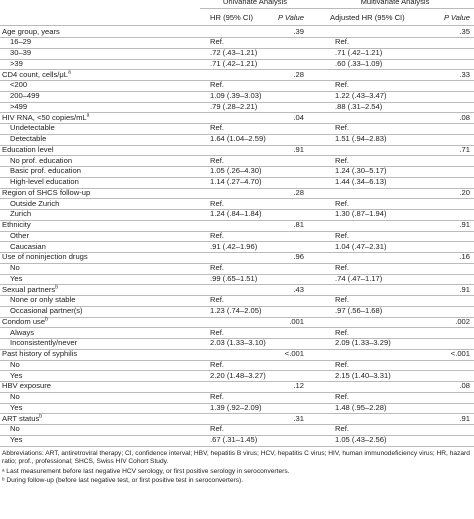 The image size is (474, 519). Describe the element at coordinates (15, 364) in the screenshot. I see `label-text: No` at that location.